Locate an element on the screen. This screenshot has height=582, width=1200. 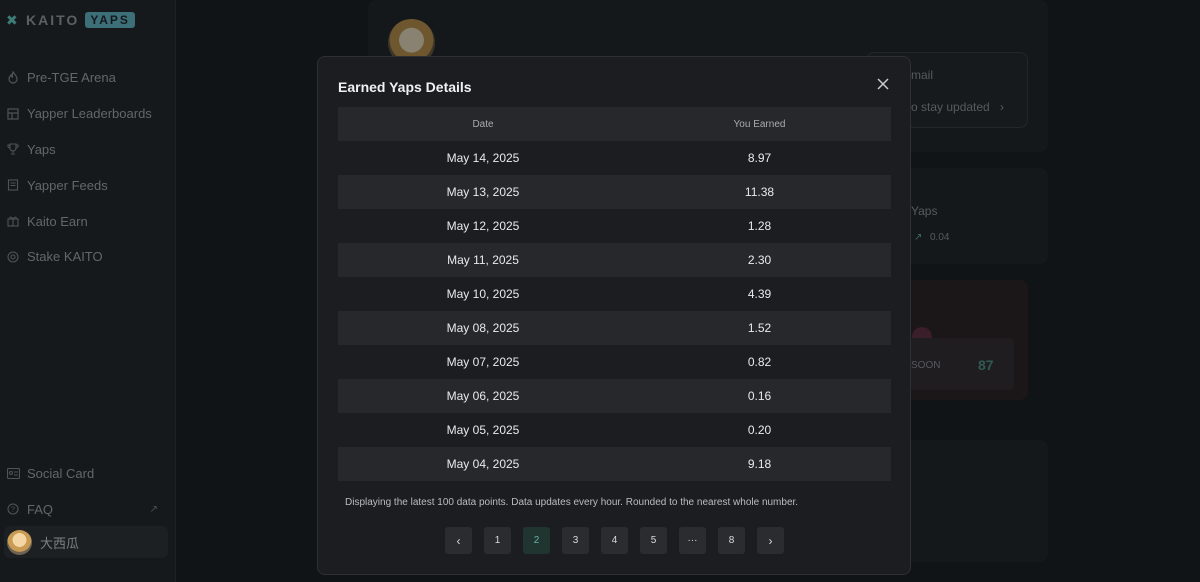
close-icon is located at coordinates (883, 84).